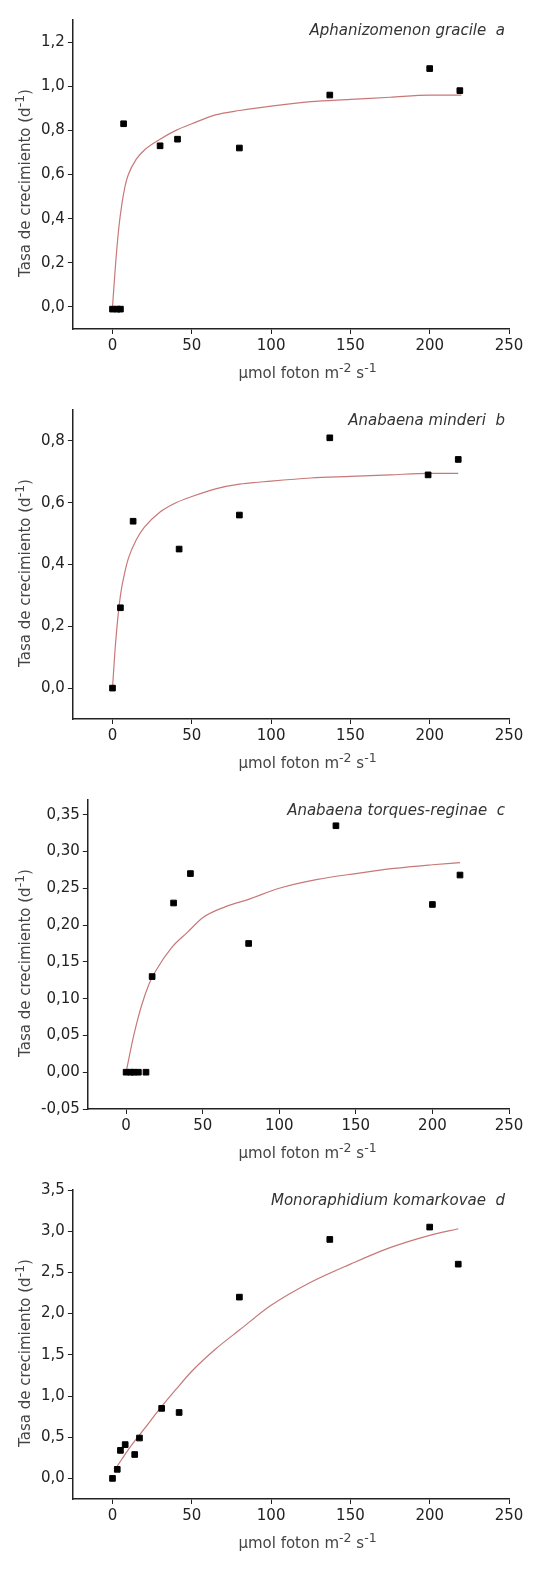  What do you see at coordinates (63, 887) in the screenshot?
I see `y-tick-label: 0,25` at bounding box center [63, 887].